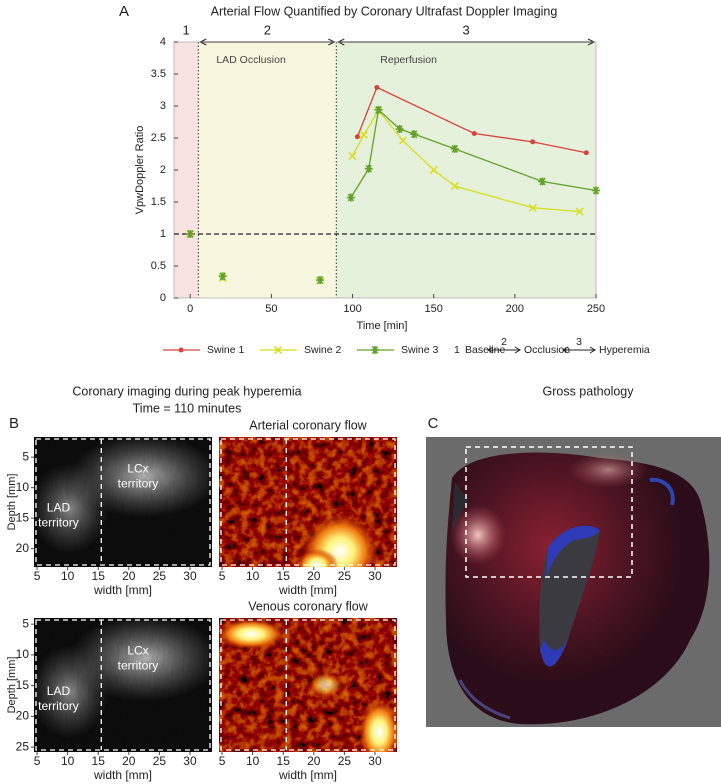 The width and height of the screenshot is (721, 784). I want to click on panel-label: C, so click(433, 423).